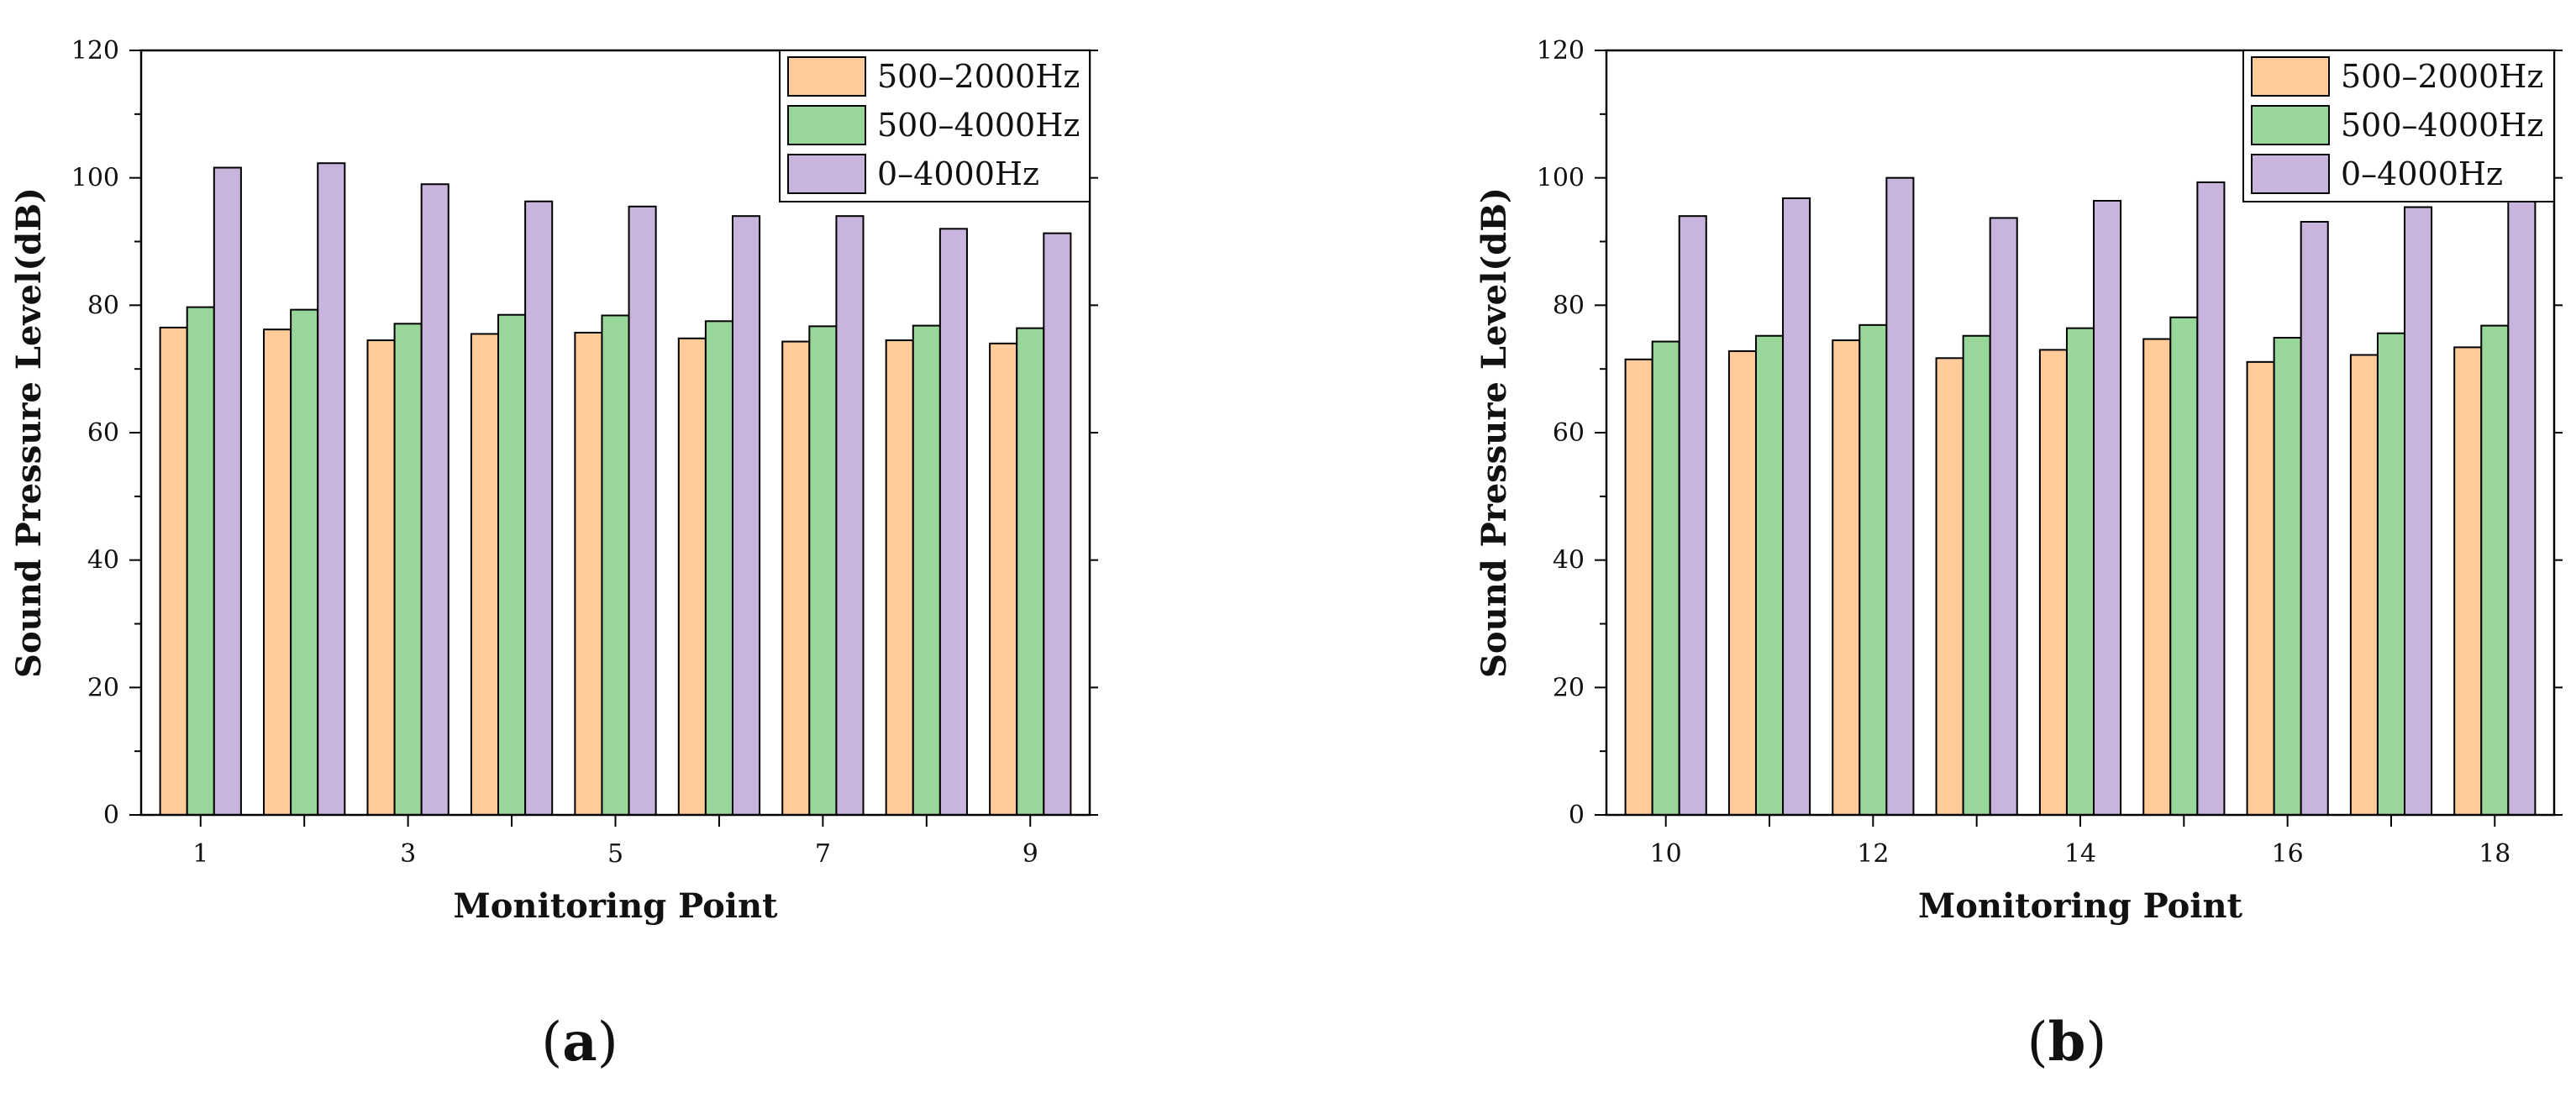 This screenshot has height=1093, width=2576. Describe the element at coordinates (1030, 854) in the screenshot. I see `x-tick-label: 9` at that location.